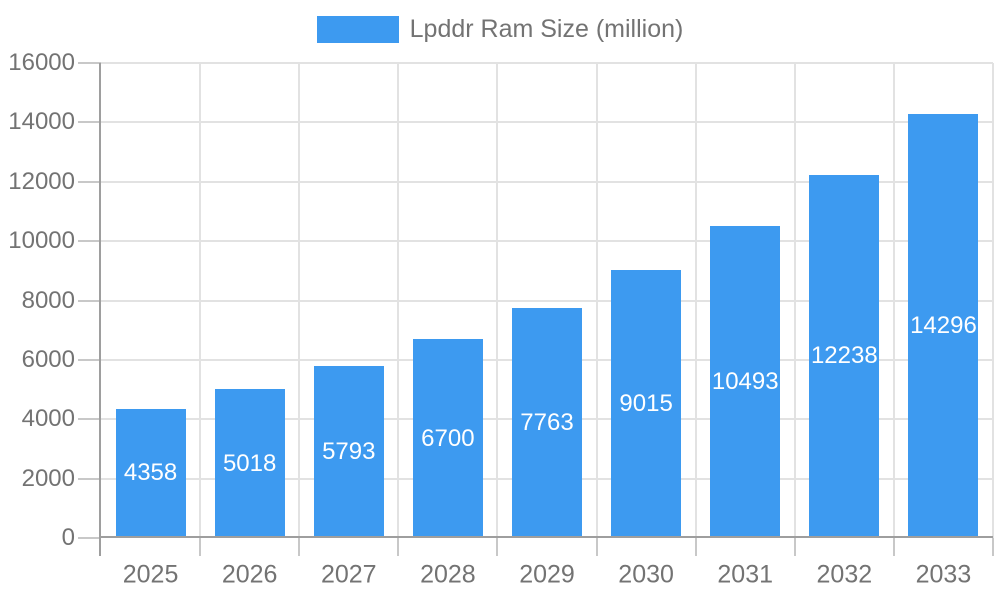  Describe the element at coordinates (68, 537) in the screenshot. I see `y-axis-label: 0` at that location.